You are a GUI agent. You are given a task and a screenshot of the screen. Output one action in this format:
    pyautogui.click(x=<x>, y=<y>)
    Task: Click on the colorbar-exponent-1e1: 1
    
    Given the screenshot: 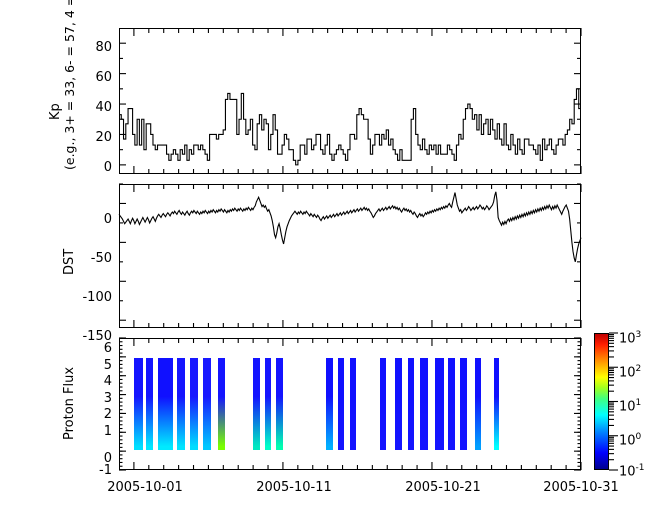 What is the action you would take?
    pyautogui.click(x=638, y=403)
    